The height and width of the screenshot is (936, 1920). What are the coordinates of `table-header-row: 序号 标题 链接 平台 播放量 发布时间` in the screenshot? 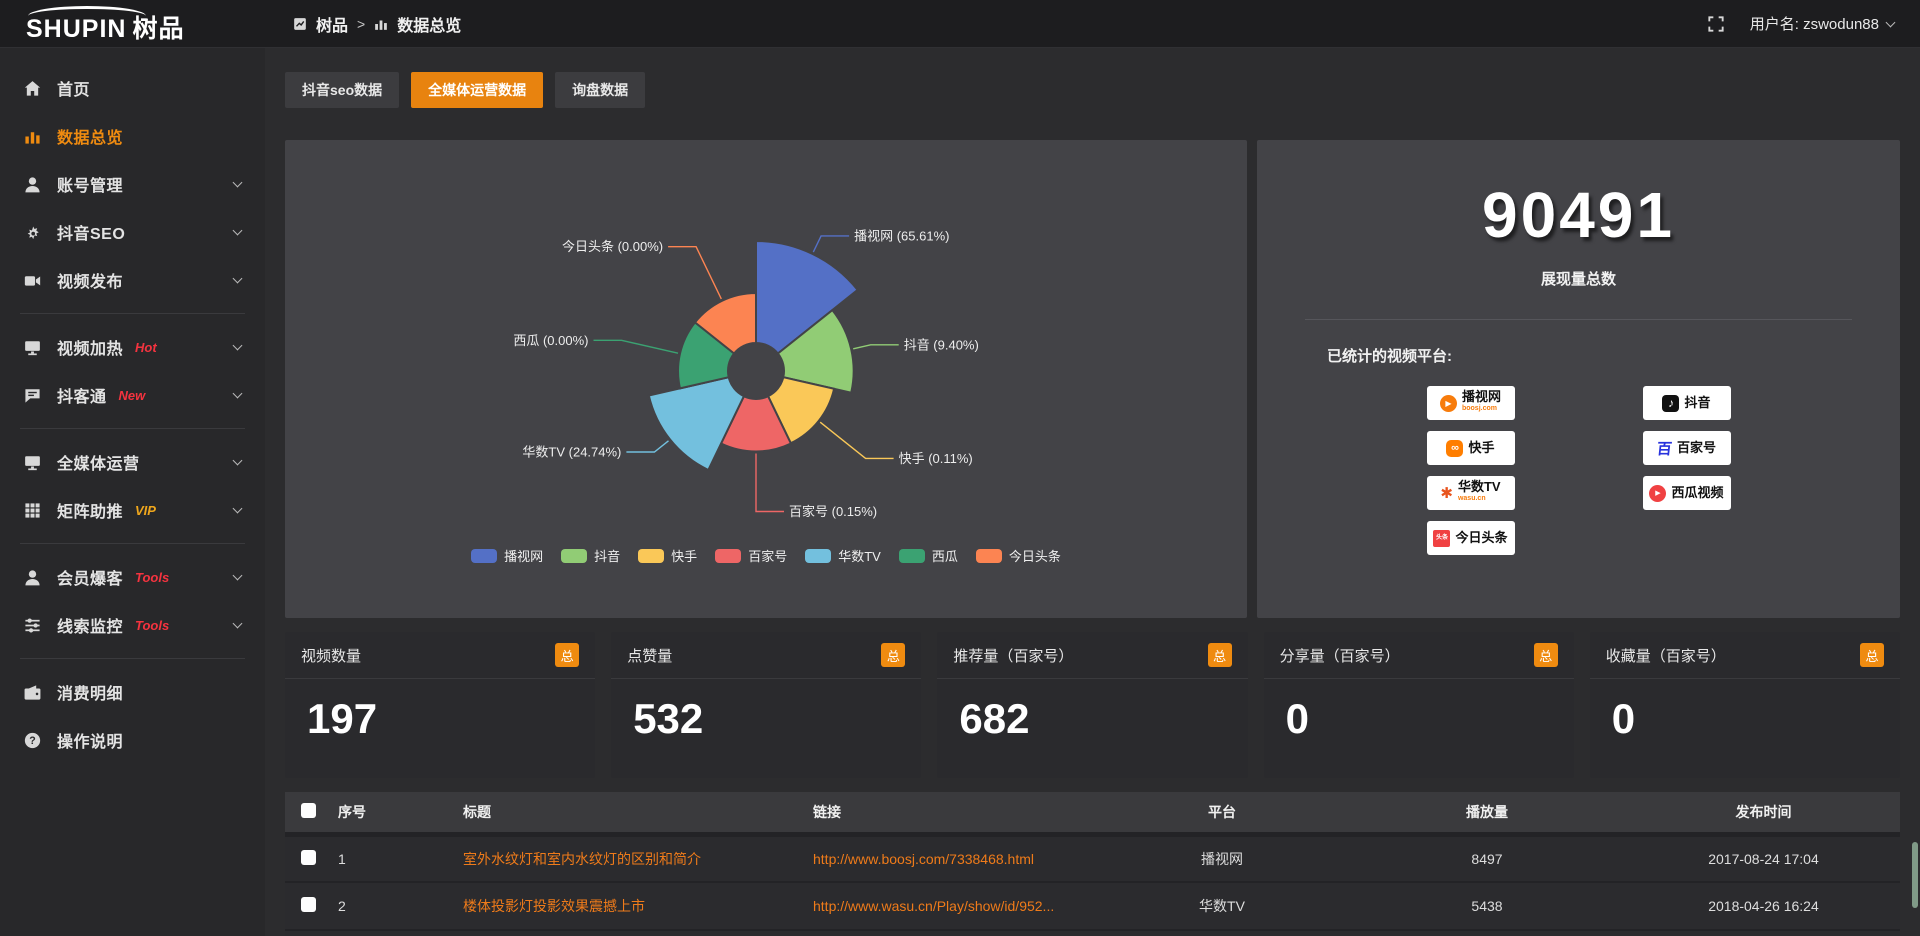 It's located at (1092, 813).